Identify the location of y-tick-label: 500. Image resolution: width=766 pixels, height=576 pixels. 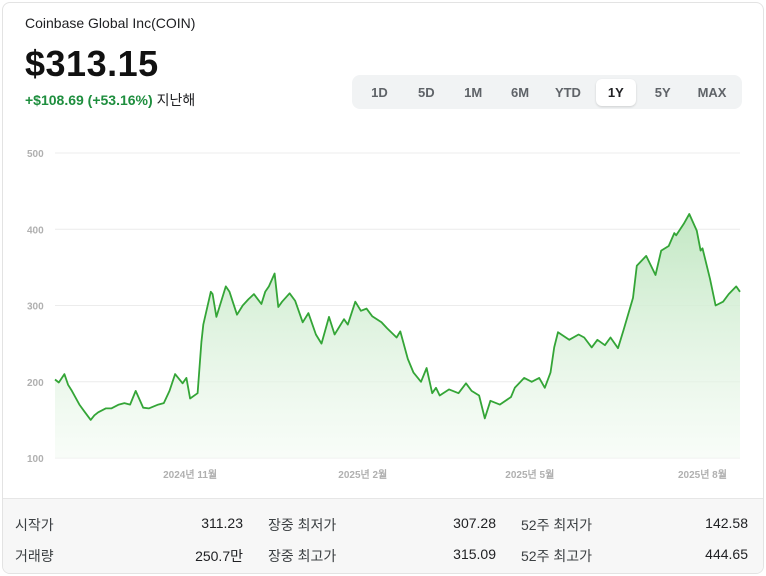
(35, 154).